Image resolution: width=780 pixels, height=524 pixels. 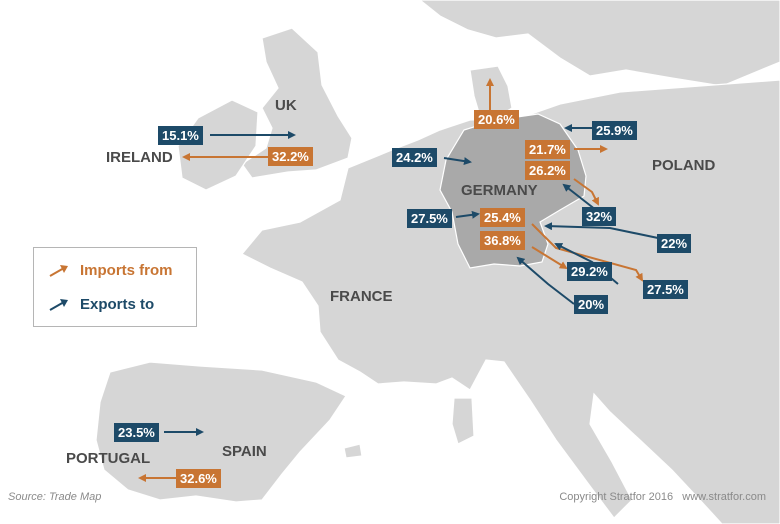 What do you see at coordinates (139, 157) in the screenshot?
I see `country-label-ireland: IRELAND` at bounding box center [139, 157].